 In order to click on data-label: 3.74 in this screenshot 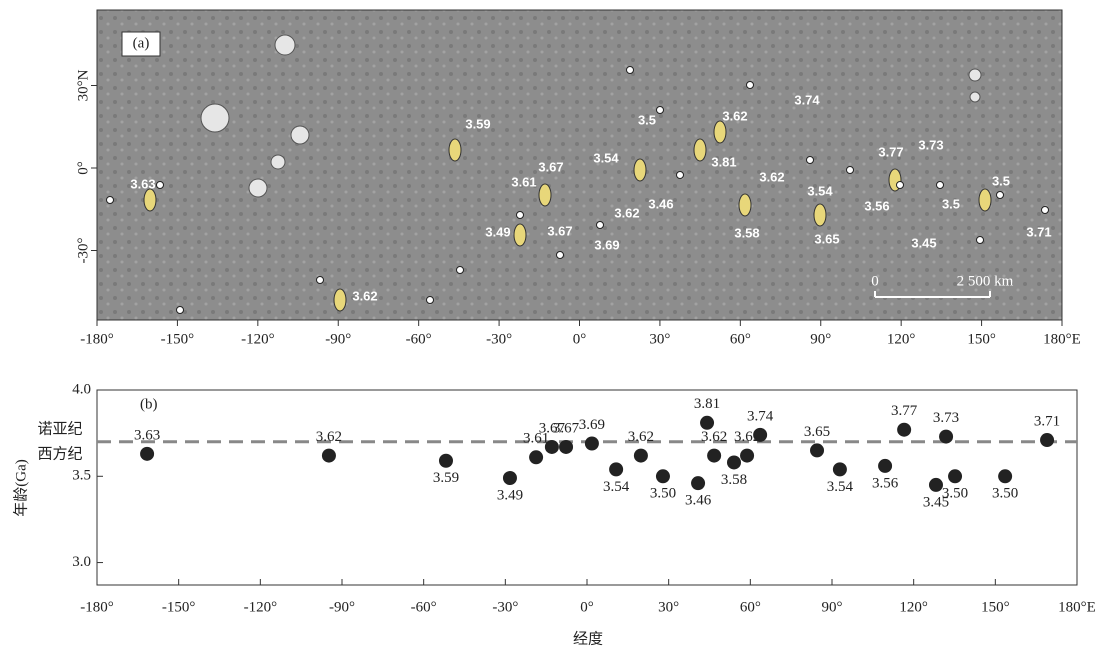, I will do `click(760, 416)`.